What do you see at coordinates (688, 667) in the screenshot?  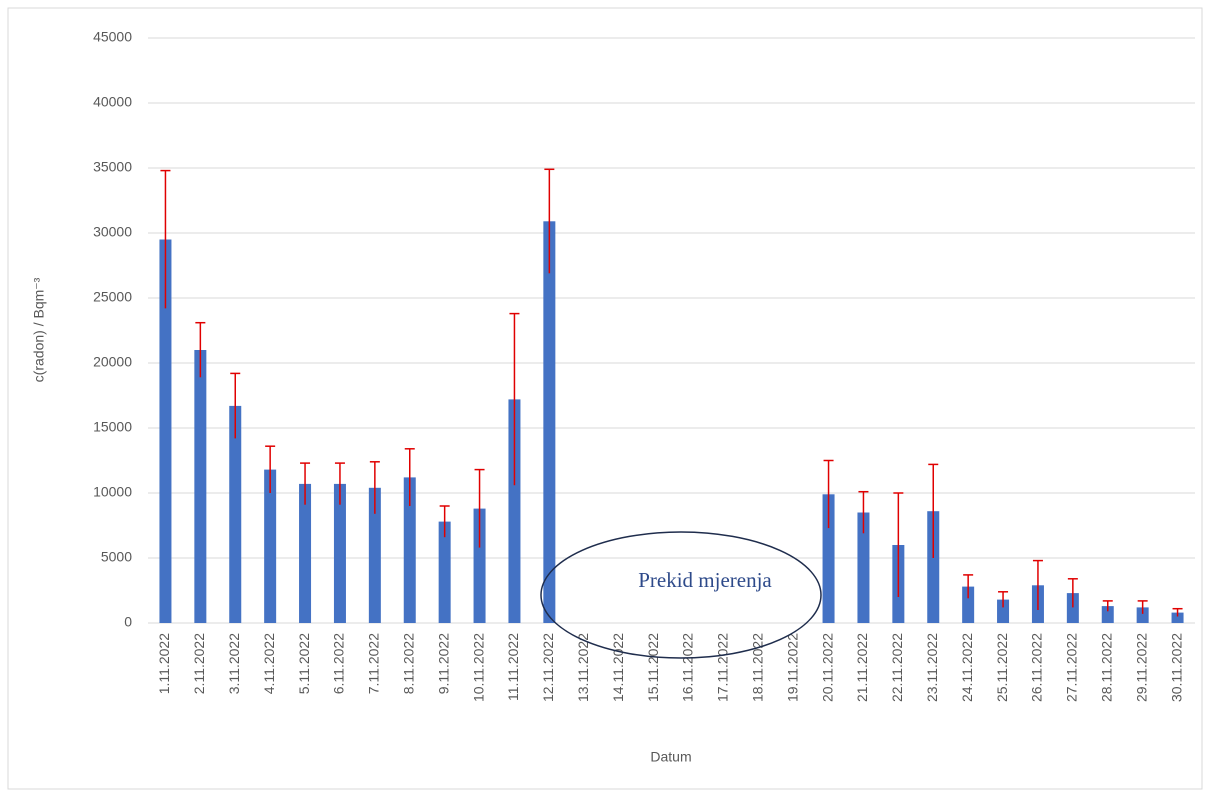 I see `x-tick-label: 16.11.2022` at bounding box center [688, 667].